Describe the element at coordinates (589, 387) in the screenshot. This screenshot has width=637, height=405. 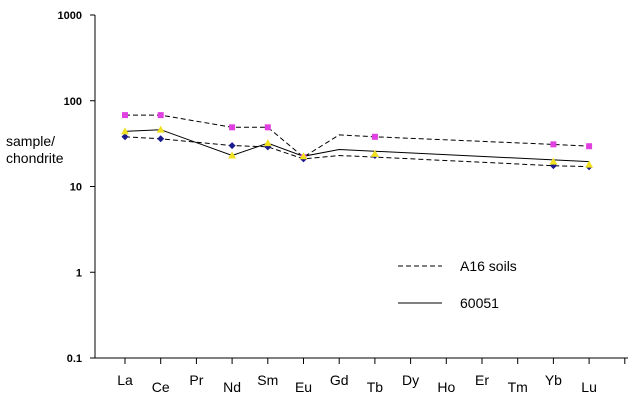
I see `x-tick-label: Lu` at that location.